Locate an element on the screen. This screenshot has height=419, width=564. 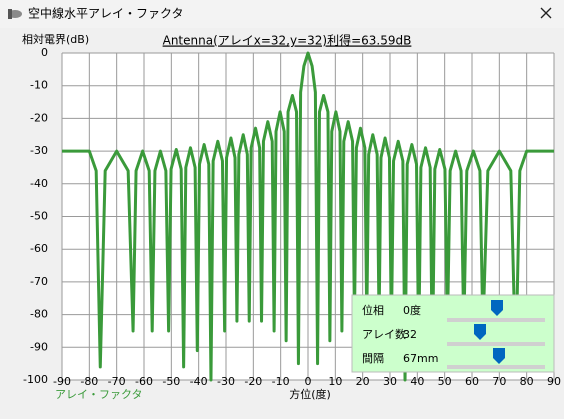
x-tick-label: -90 is located at coordinates (62, 381).